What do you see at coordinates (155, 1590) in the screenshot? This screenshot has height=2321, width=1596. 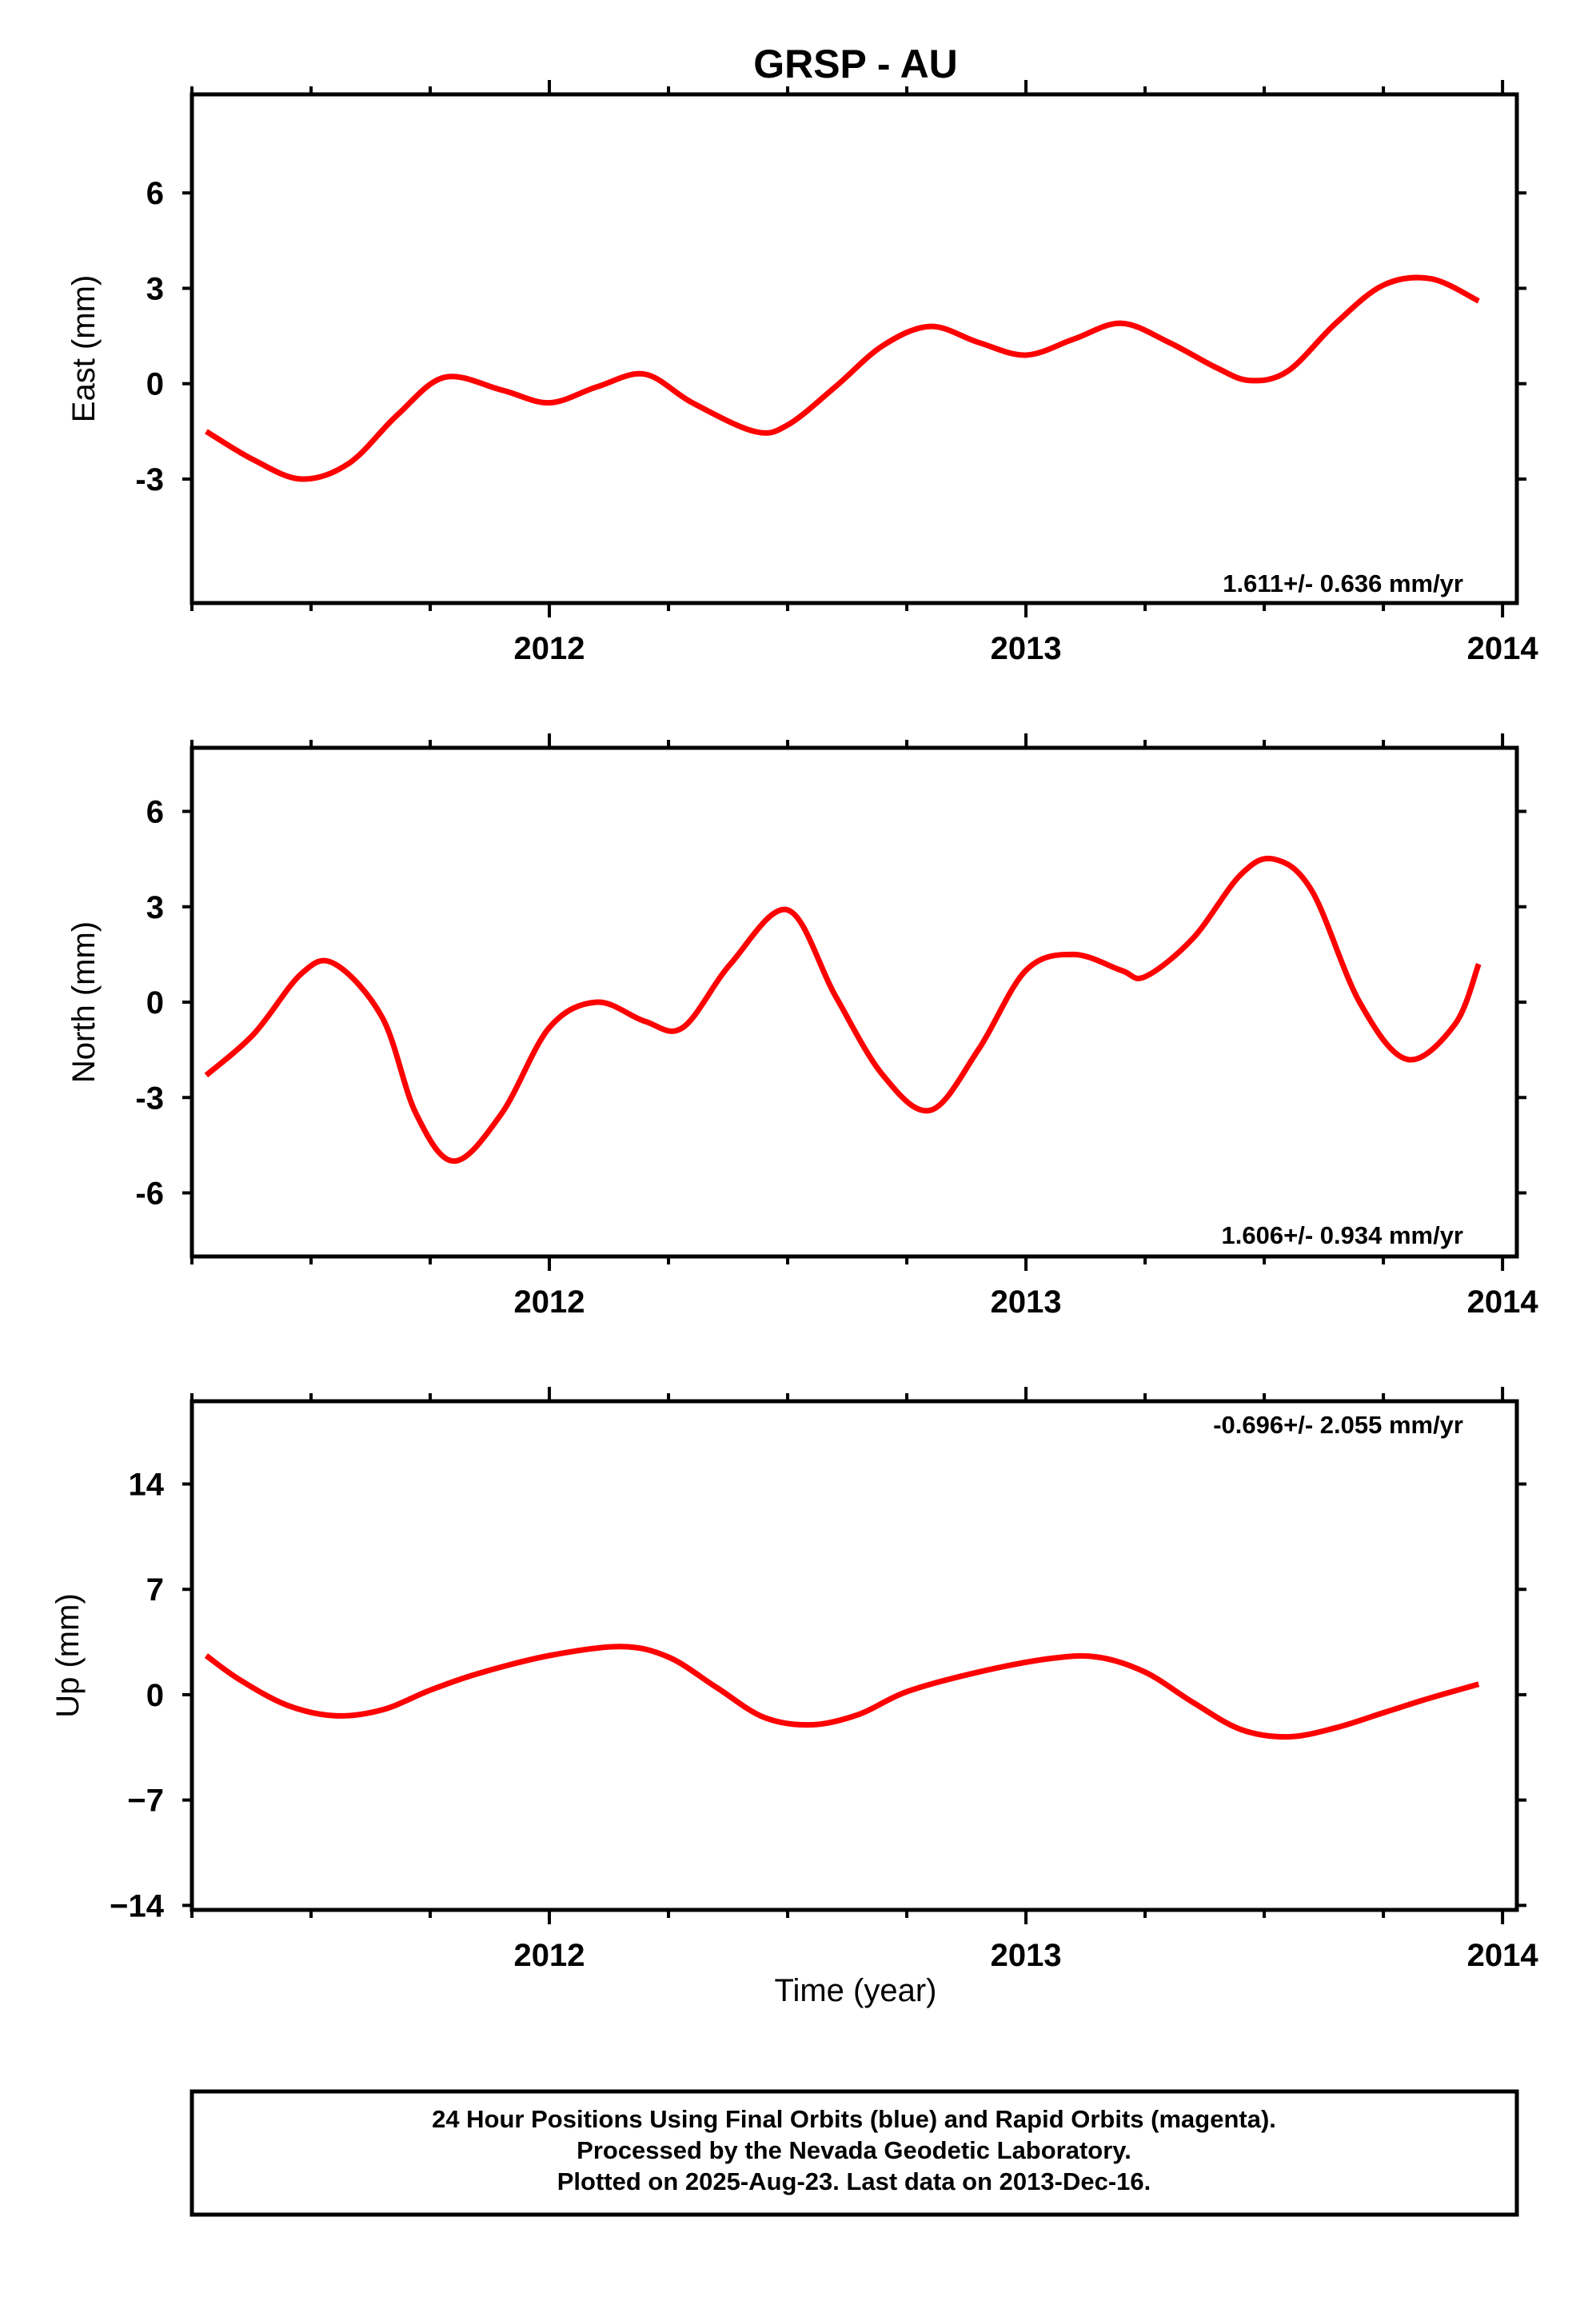 I see `y-tick-label: 7` at bounding box center [155, 1590].